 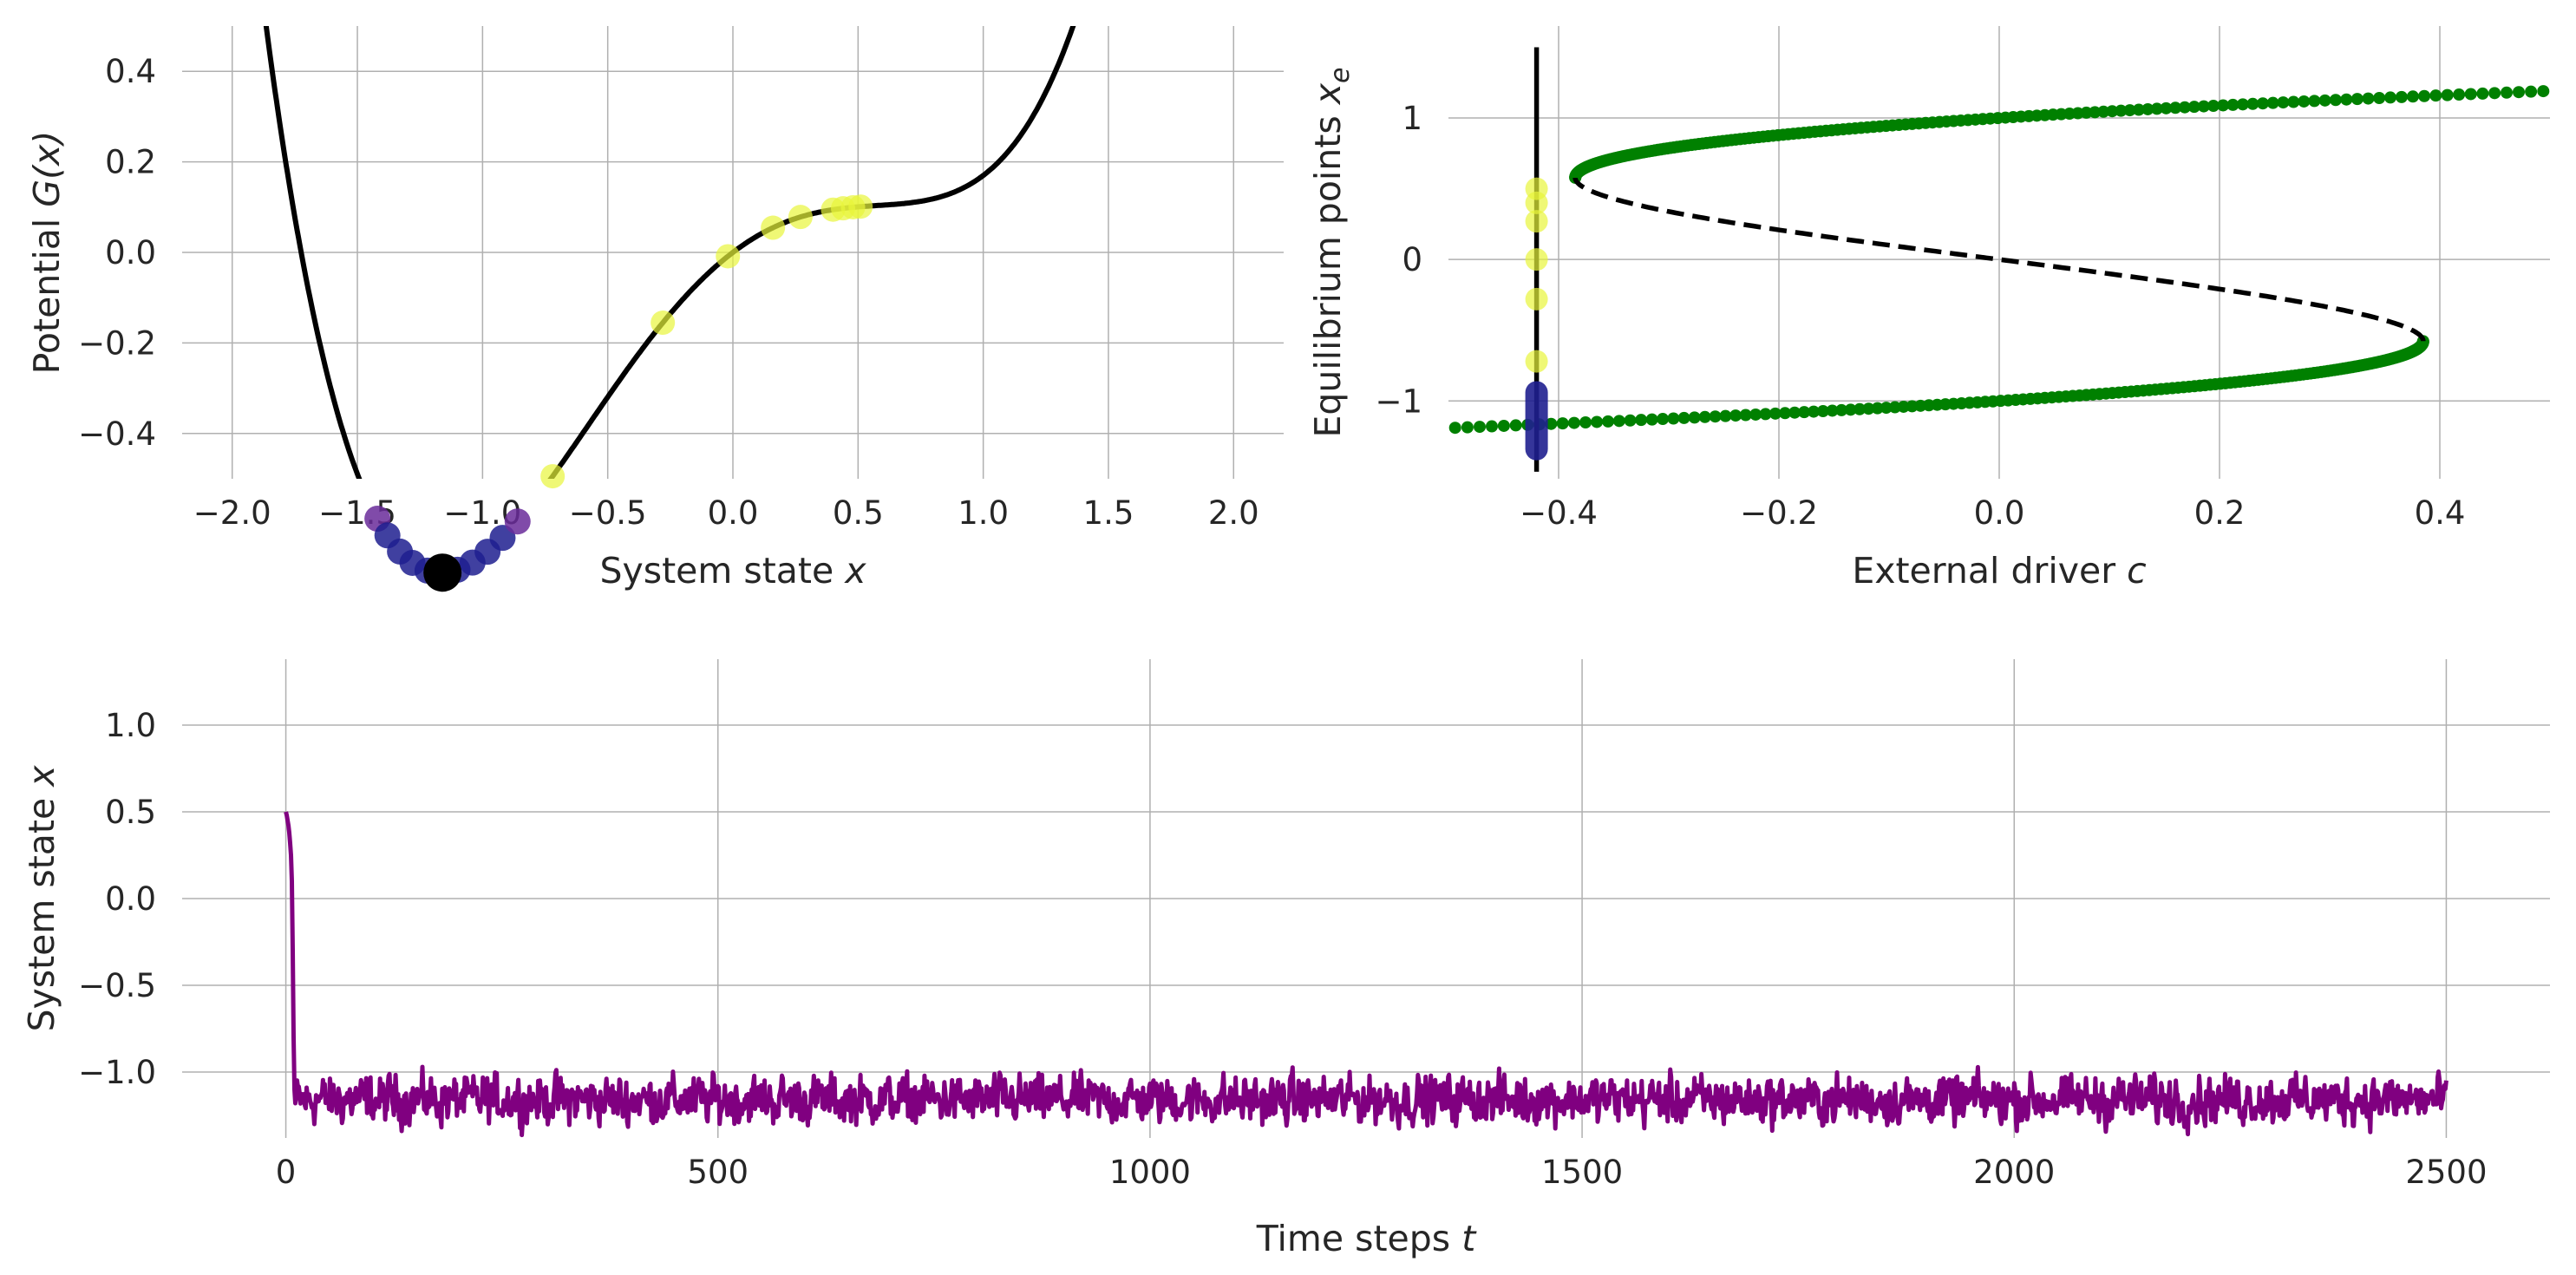 I want to click on x-tick-label: 0, so click(x=286, y=1172).